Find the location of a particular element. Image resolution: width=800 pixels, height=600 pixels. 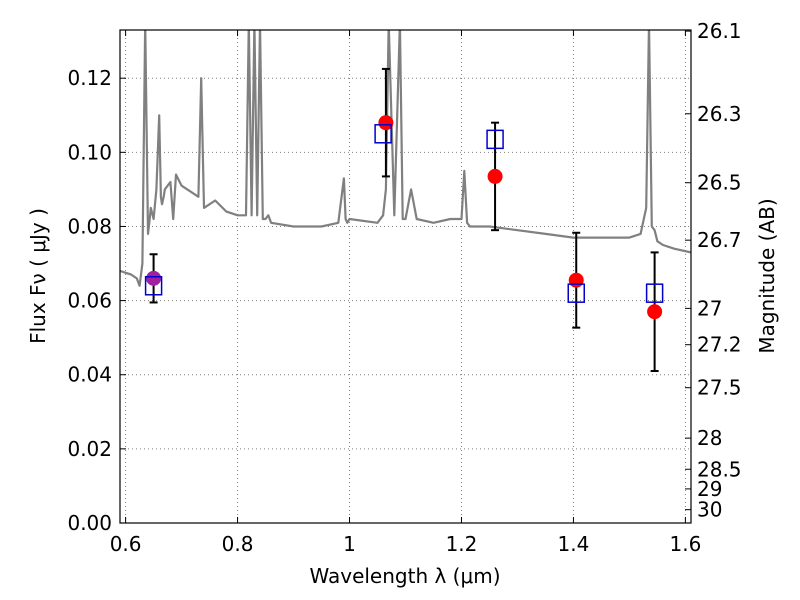

x-axis-label: Wavelength λ (μm) is located at coordinates (404, 576).